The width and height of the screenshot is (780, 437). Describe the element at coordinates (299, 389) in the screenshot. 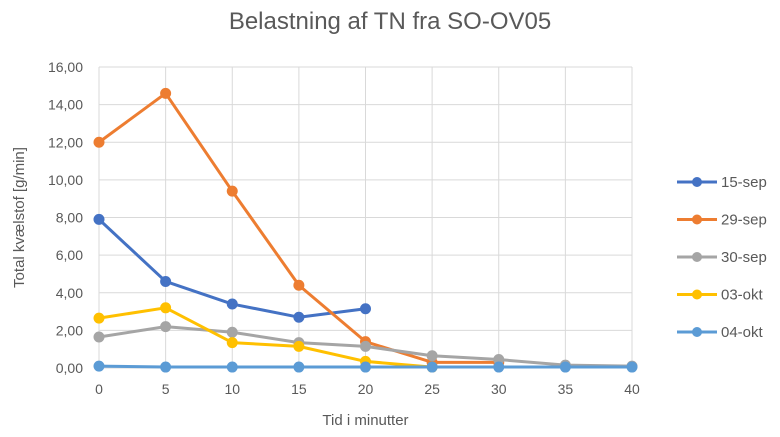

I see `x-tick-label: 15` at that location.